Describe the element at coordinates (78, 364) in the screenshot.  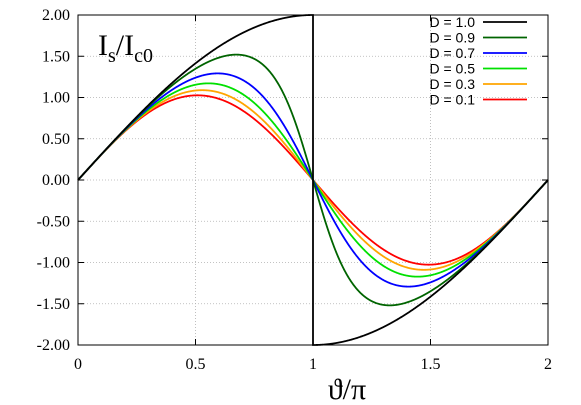
I see `x-tick-label: 0` at that location.